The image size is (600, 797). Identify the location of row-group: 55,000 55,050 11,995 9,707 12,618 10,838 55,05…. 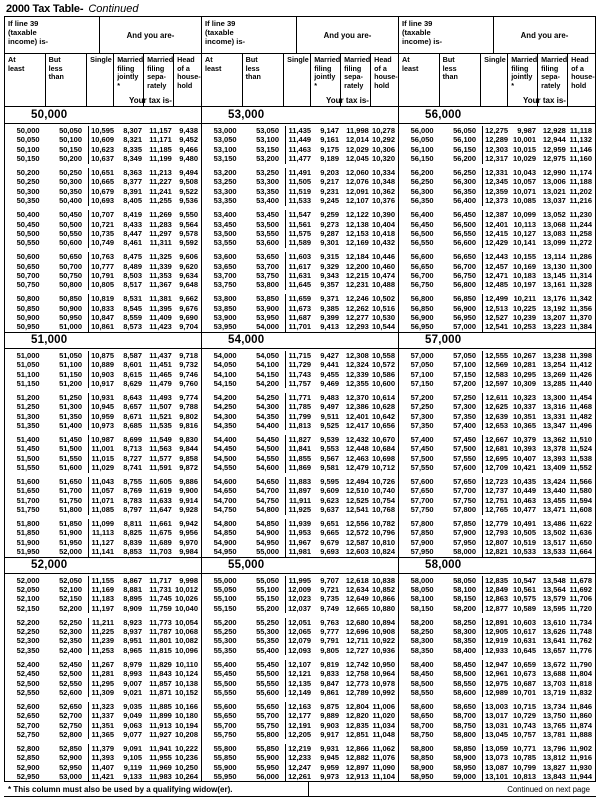
(300, 594).